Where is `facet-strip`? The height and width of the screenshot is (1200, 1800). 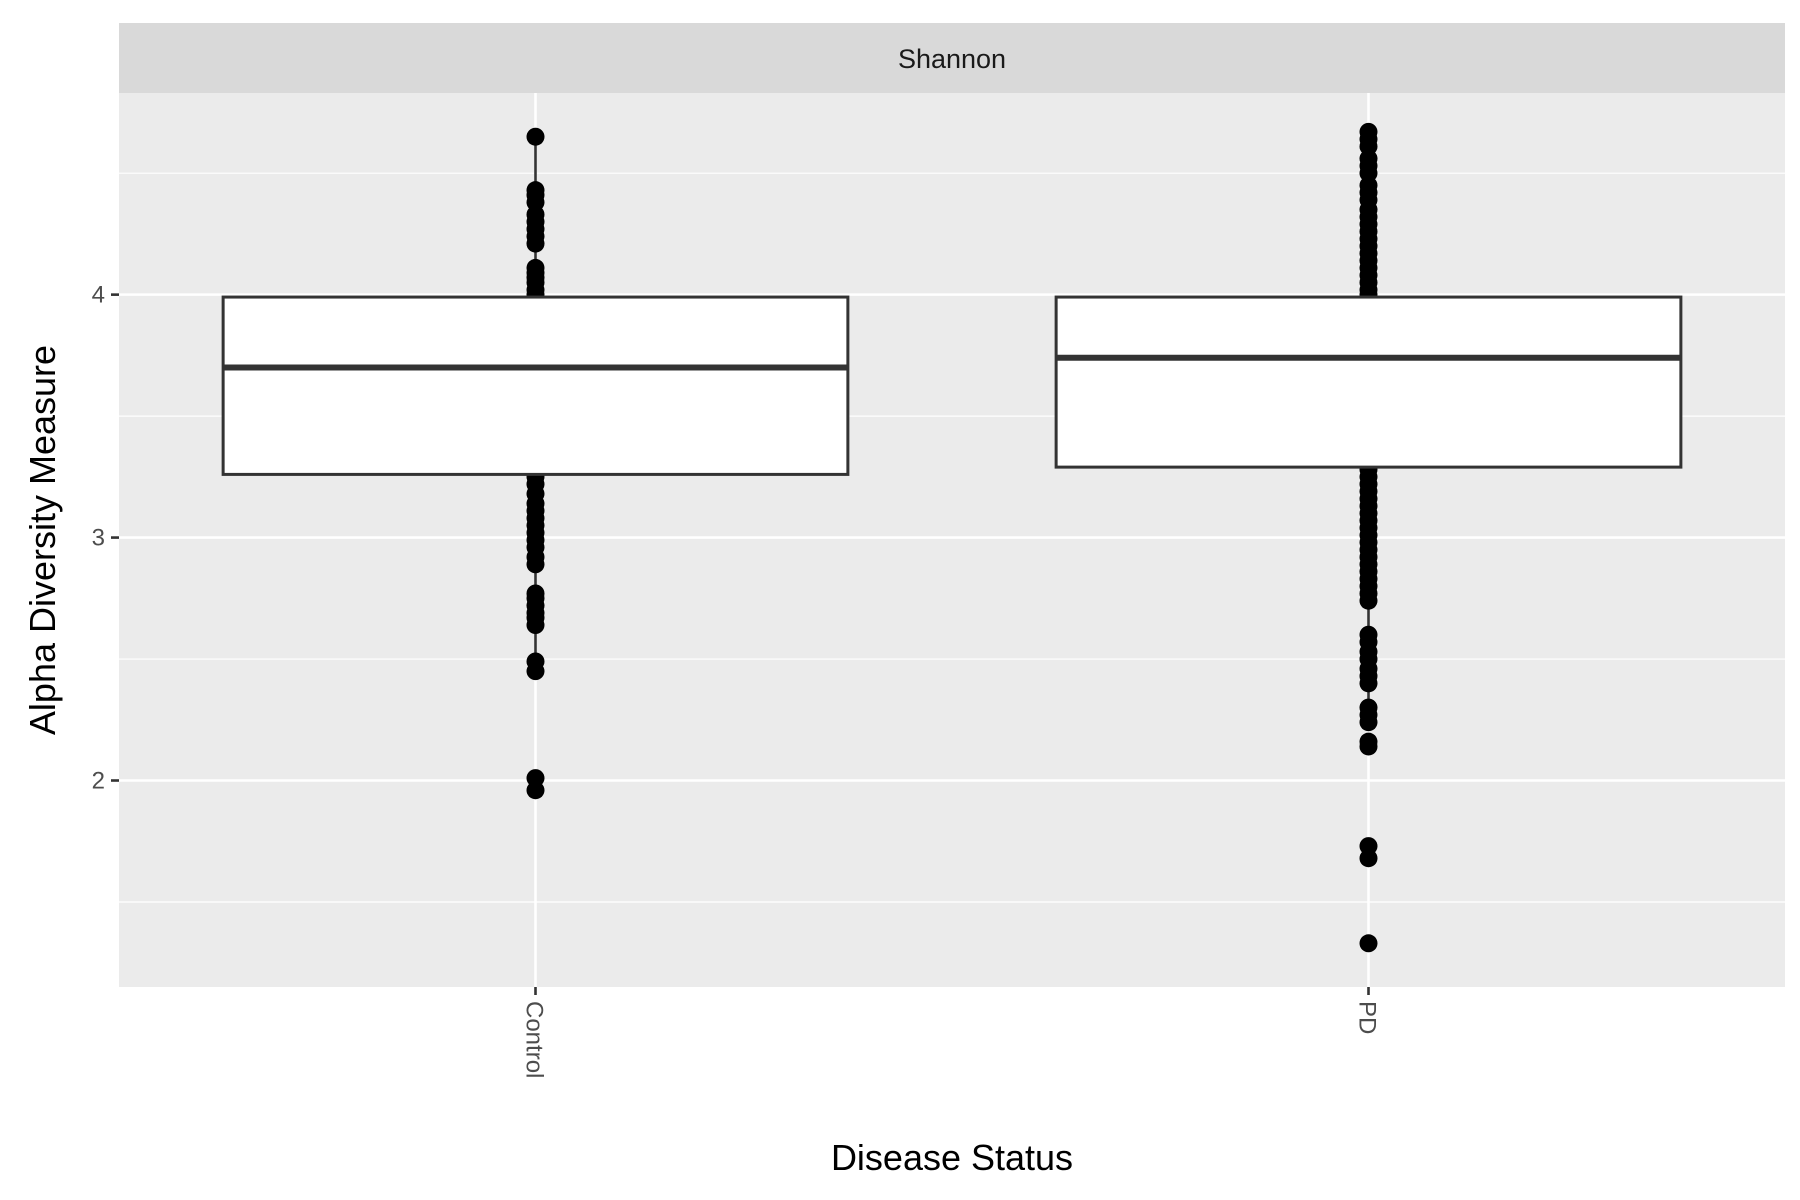 facet-strip is located at coordinates (952, 58).